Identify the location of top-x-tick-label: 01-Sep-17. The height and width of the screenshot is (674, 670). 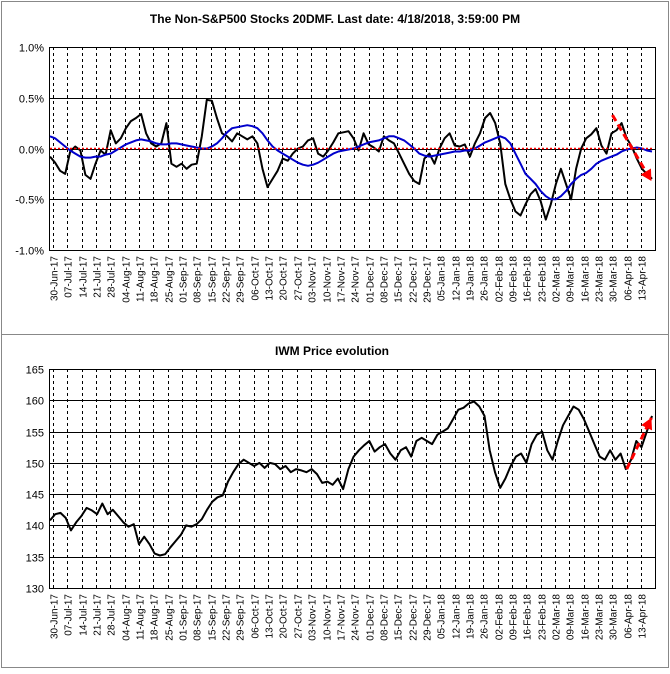
(184, 279).